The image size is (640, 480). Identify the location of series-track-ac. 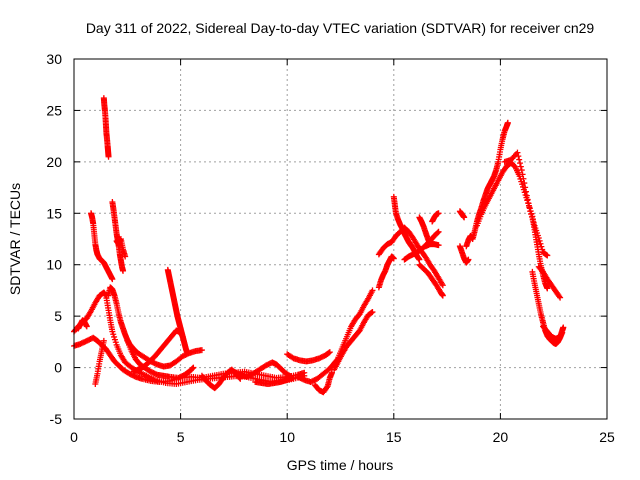
(462, 214).